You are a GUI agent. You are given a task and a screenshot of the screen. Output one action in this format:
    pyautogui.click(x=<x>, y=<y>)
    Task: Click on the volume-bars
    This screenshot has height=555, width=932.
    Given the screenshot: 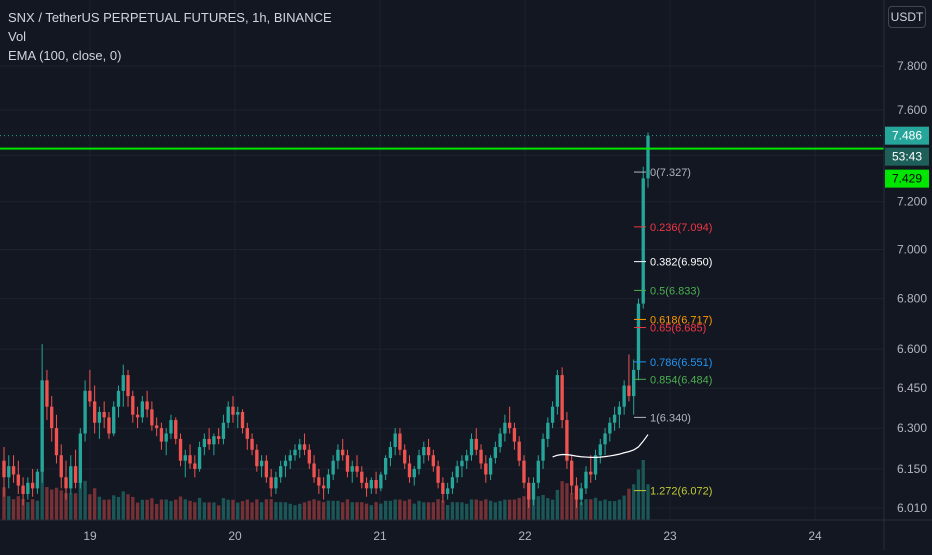 What is the action you would take?
    pyautogui.click(x=326, y=490)
    